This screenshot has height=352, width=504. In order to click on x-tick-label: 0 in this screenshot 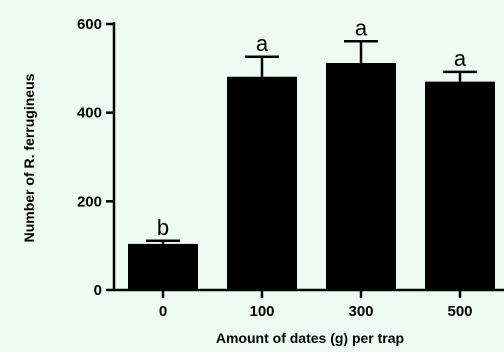, I will do `click(163, 311)`.